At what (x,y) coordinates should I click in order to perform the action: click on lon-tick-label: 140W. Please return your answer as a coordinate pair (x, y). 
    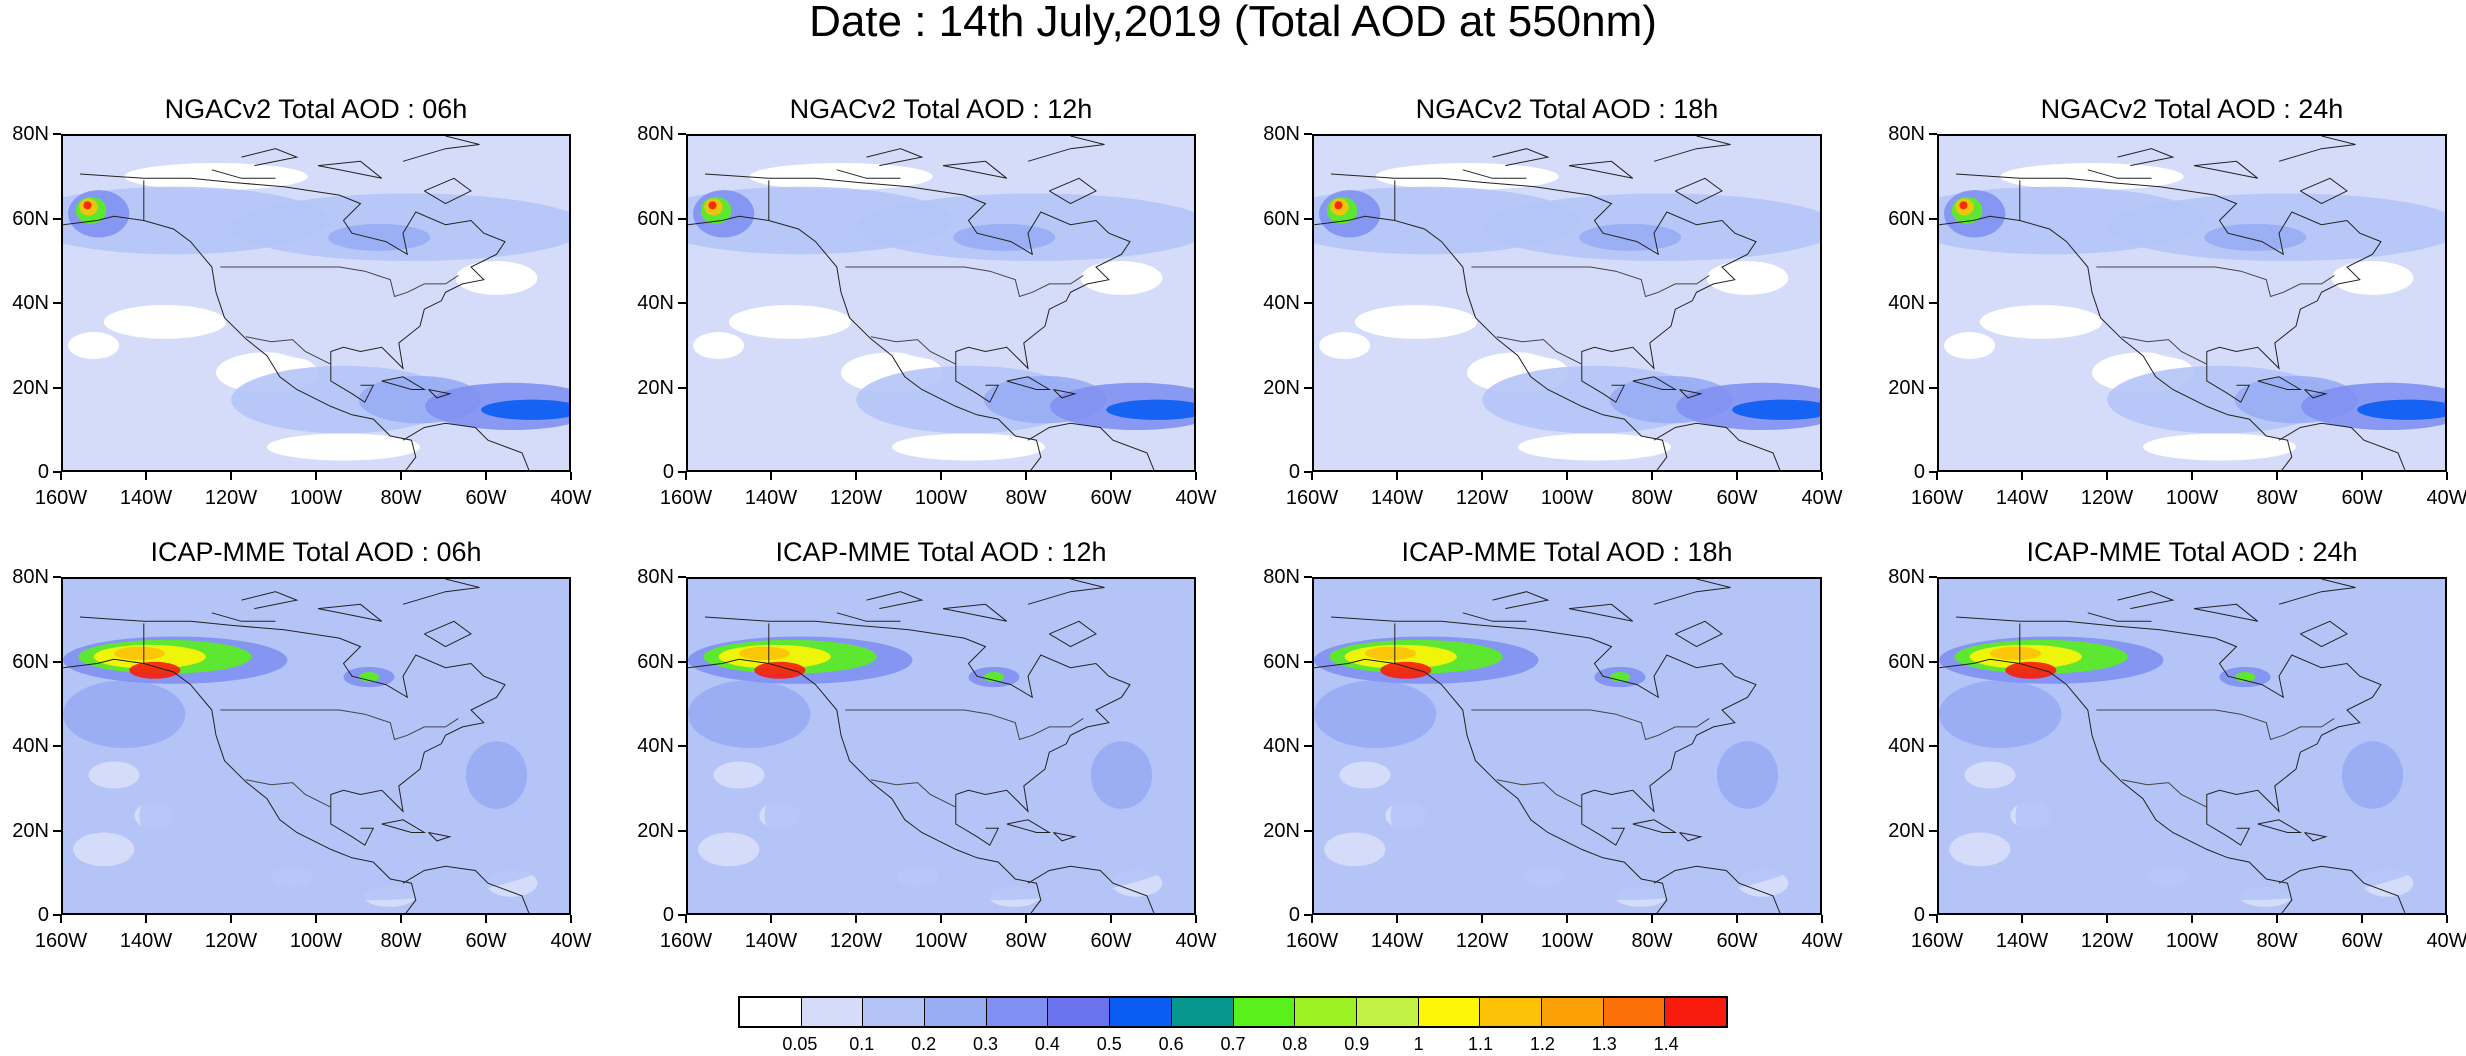
    Looking at the image, I should click on (2022, 498).